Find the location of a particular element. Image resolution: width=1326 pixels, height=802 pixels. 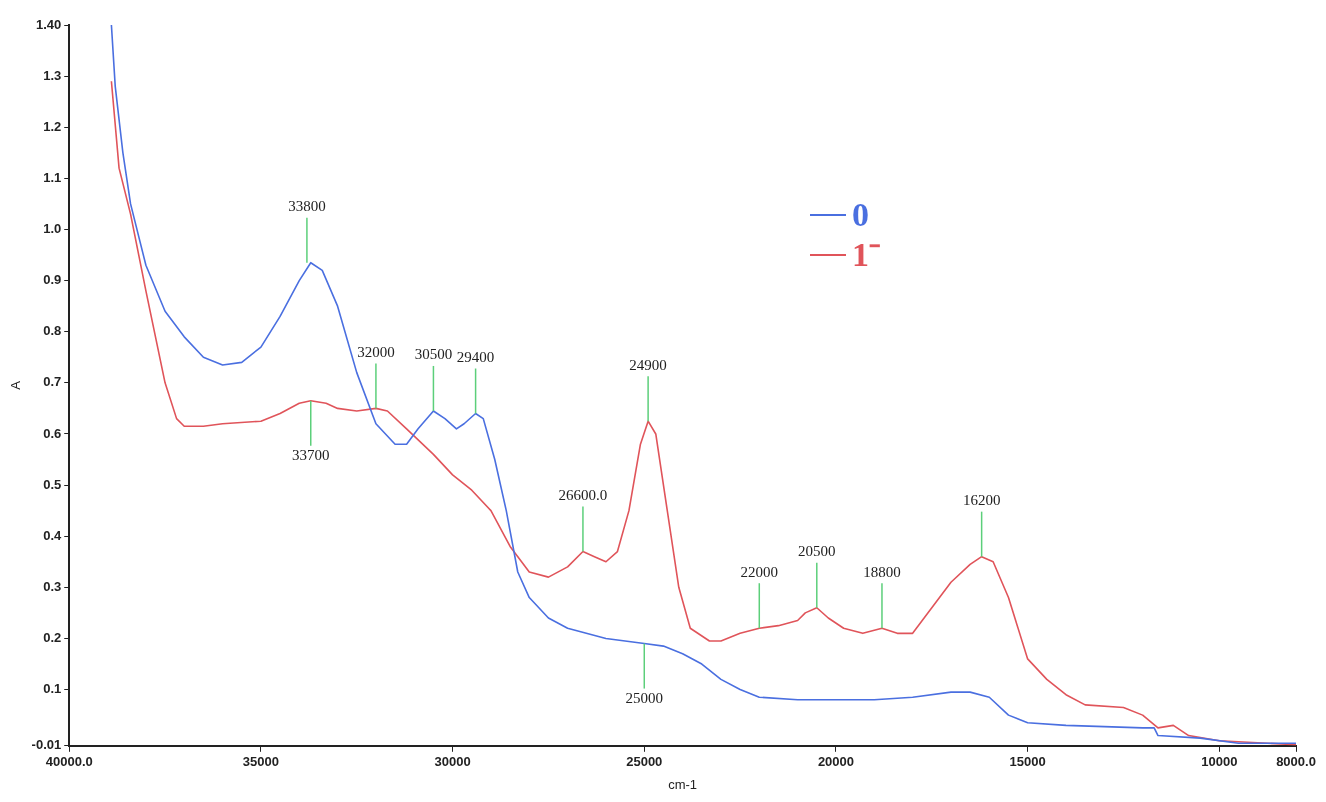

annotation: 33700 is located at coordinates (311, 455).